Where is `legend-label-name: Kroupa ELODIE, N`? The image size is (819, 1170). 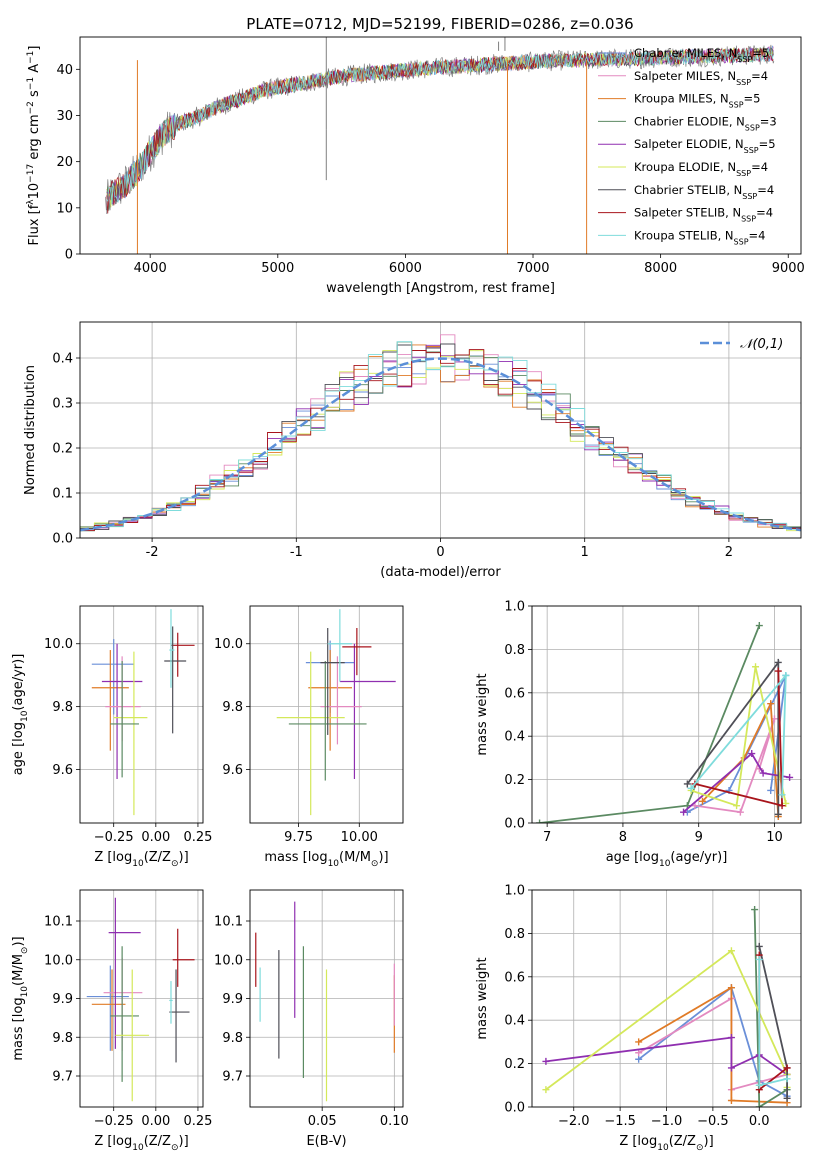
legend-label-name: Kroupa ELODIE, N is located at coordinates (685, 167).